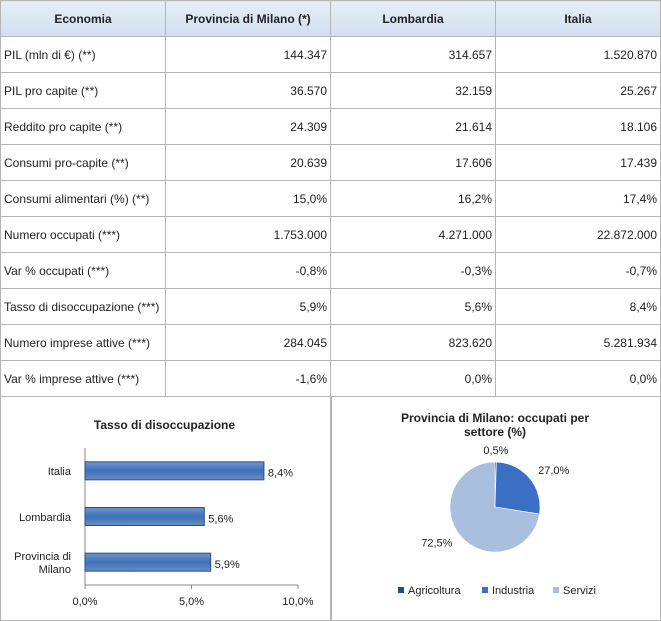  I want to click on table-cell: 21.614, so click(413, 126).